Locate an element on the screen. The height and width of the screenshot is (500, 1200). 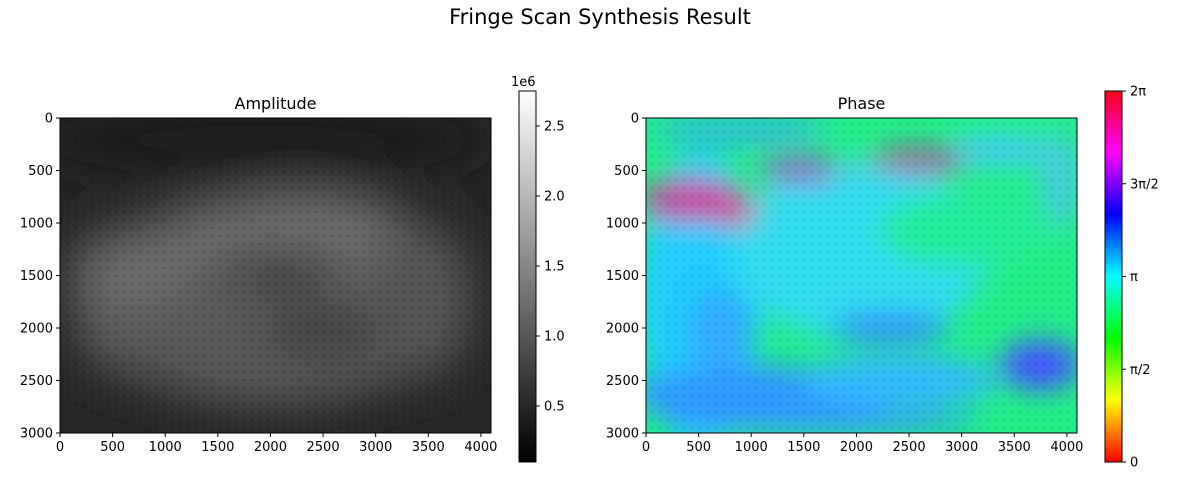
amplitude-colorbar-tick-label: 0.5 is located at coordinates (554, 407).